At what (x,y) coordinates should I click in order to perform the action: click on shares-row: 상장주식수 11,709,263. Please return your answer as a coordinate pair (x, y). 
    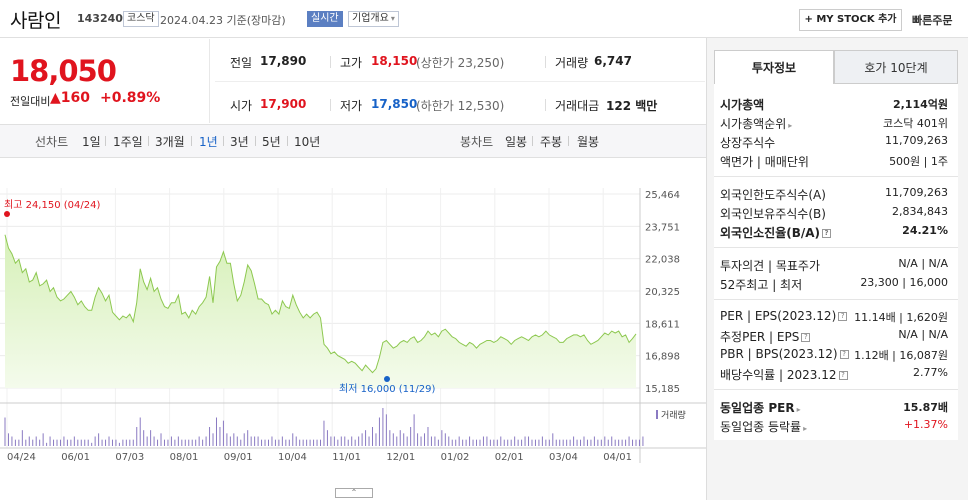
    Looking at the image, I should click on (834, 143).